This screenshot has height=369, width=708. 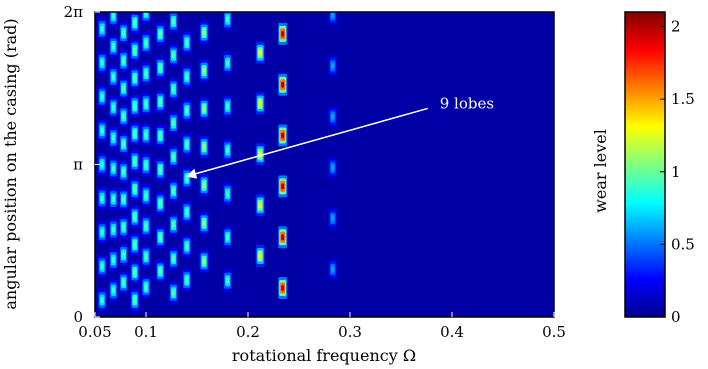 What do you see at coordinates (677, 172) in the screenshot?
I see `colorbar-ticks: 0 0.5 1 1.5 2` at bounding box center [677, 172].